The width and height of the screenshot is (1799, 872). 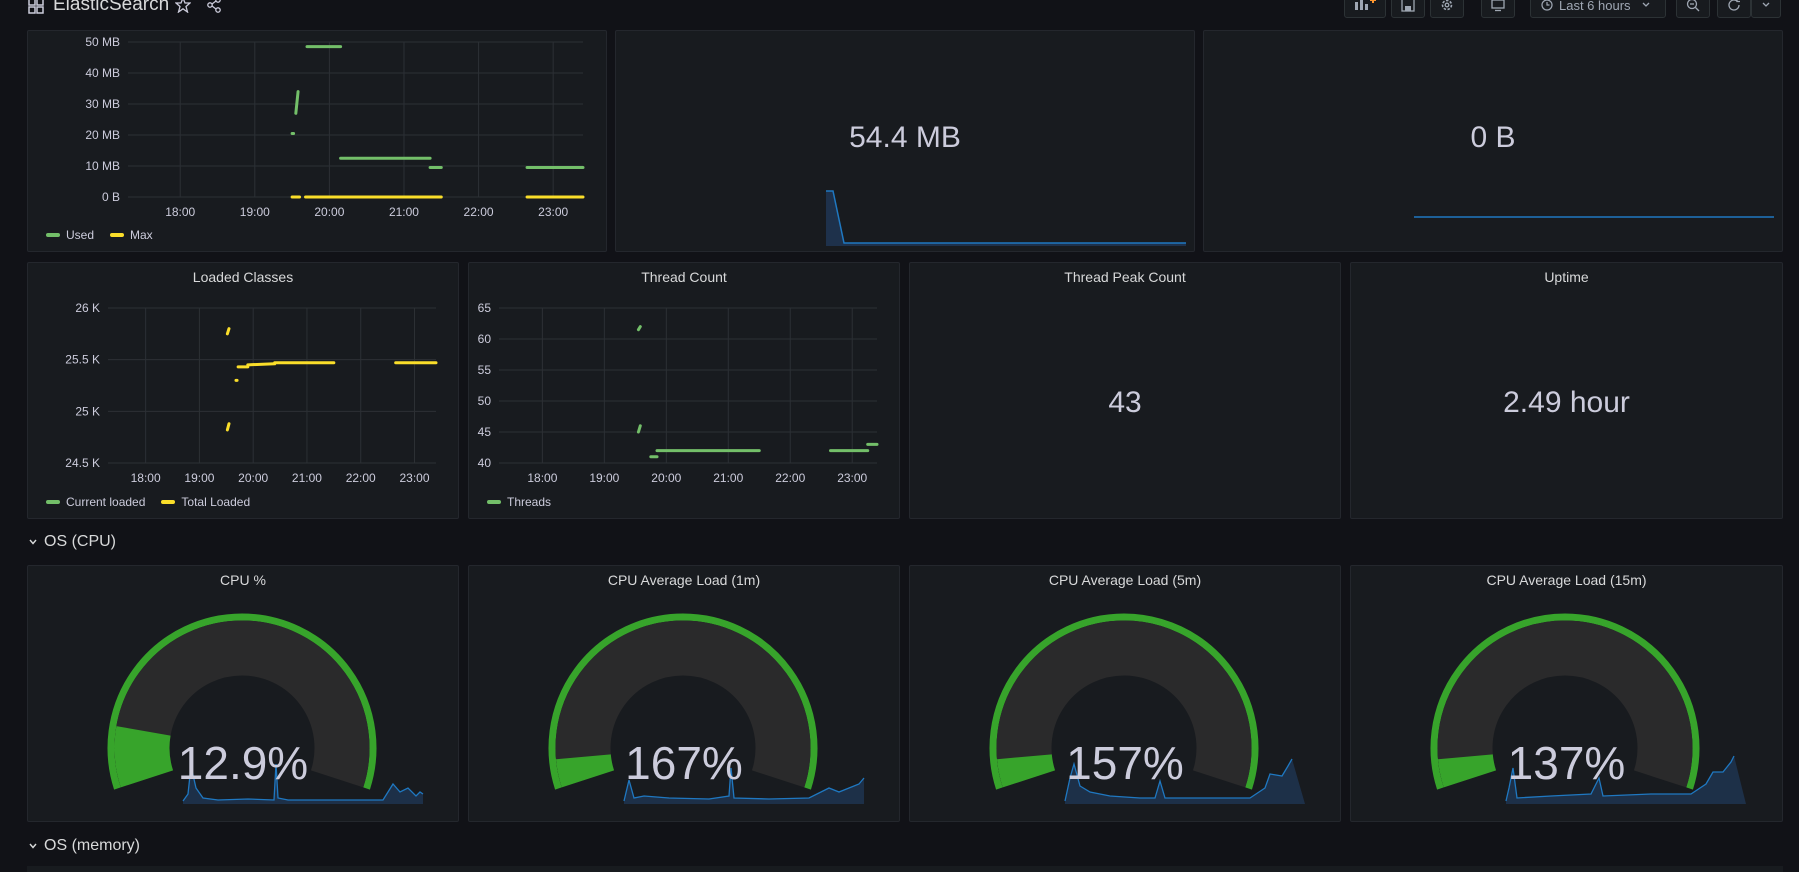 I want to click on monitor-icon, so click(x=1498, y=6).